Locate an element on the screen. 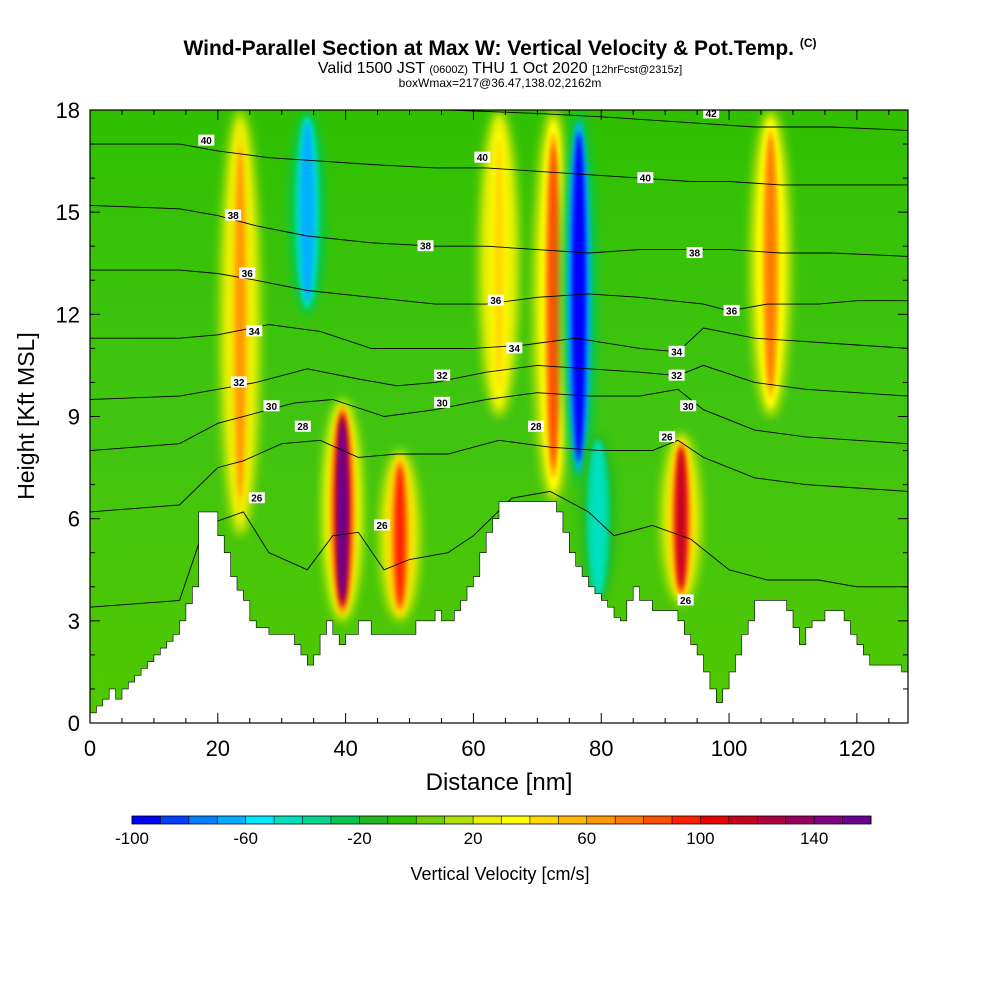  colorbar-tick-label: -20 is located at coordinates (359, 838).